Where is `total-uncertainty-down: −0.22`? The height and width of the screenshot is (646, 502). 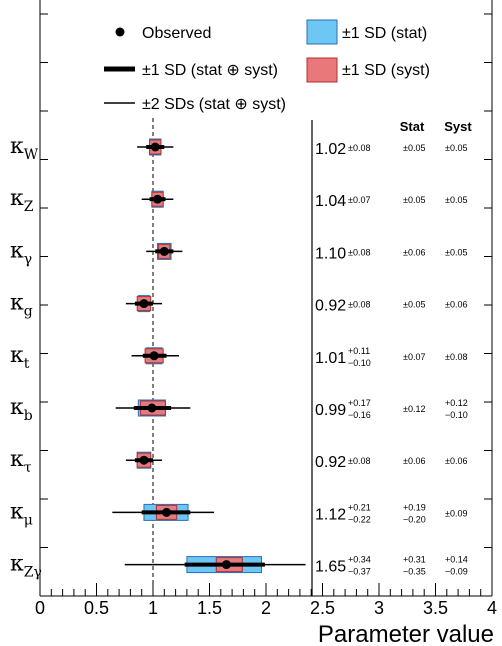 total-uncertainty-down: −0.22 is located at coordinates (359, 519).